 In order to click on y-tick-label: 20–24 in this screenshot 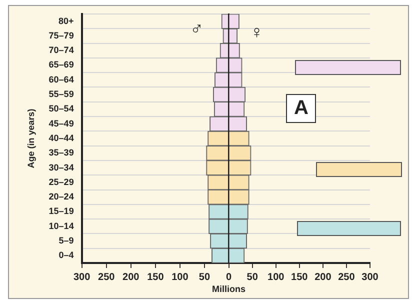, I will do `click(61, 197)`.